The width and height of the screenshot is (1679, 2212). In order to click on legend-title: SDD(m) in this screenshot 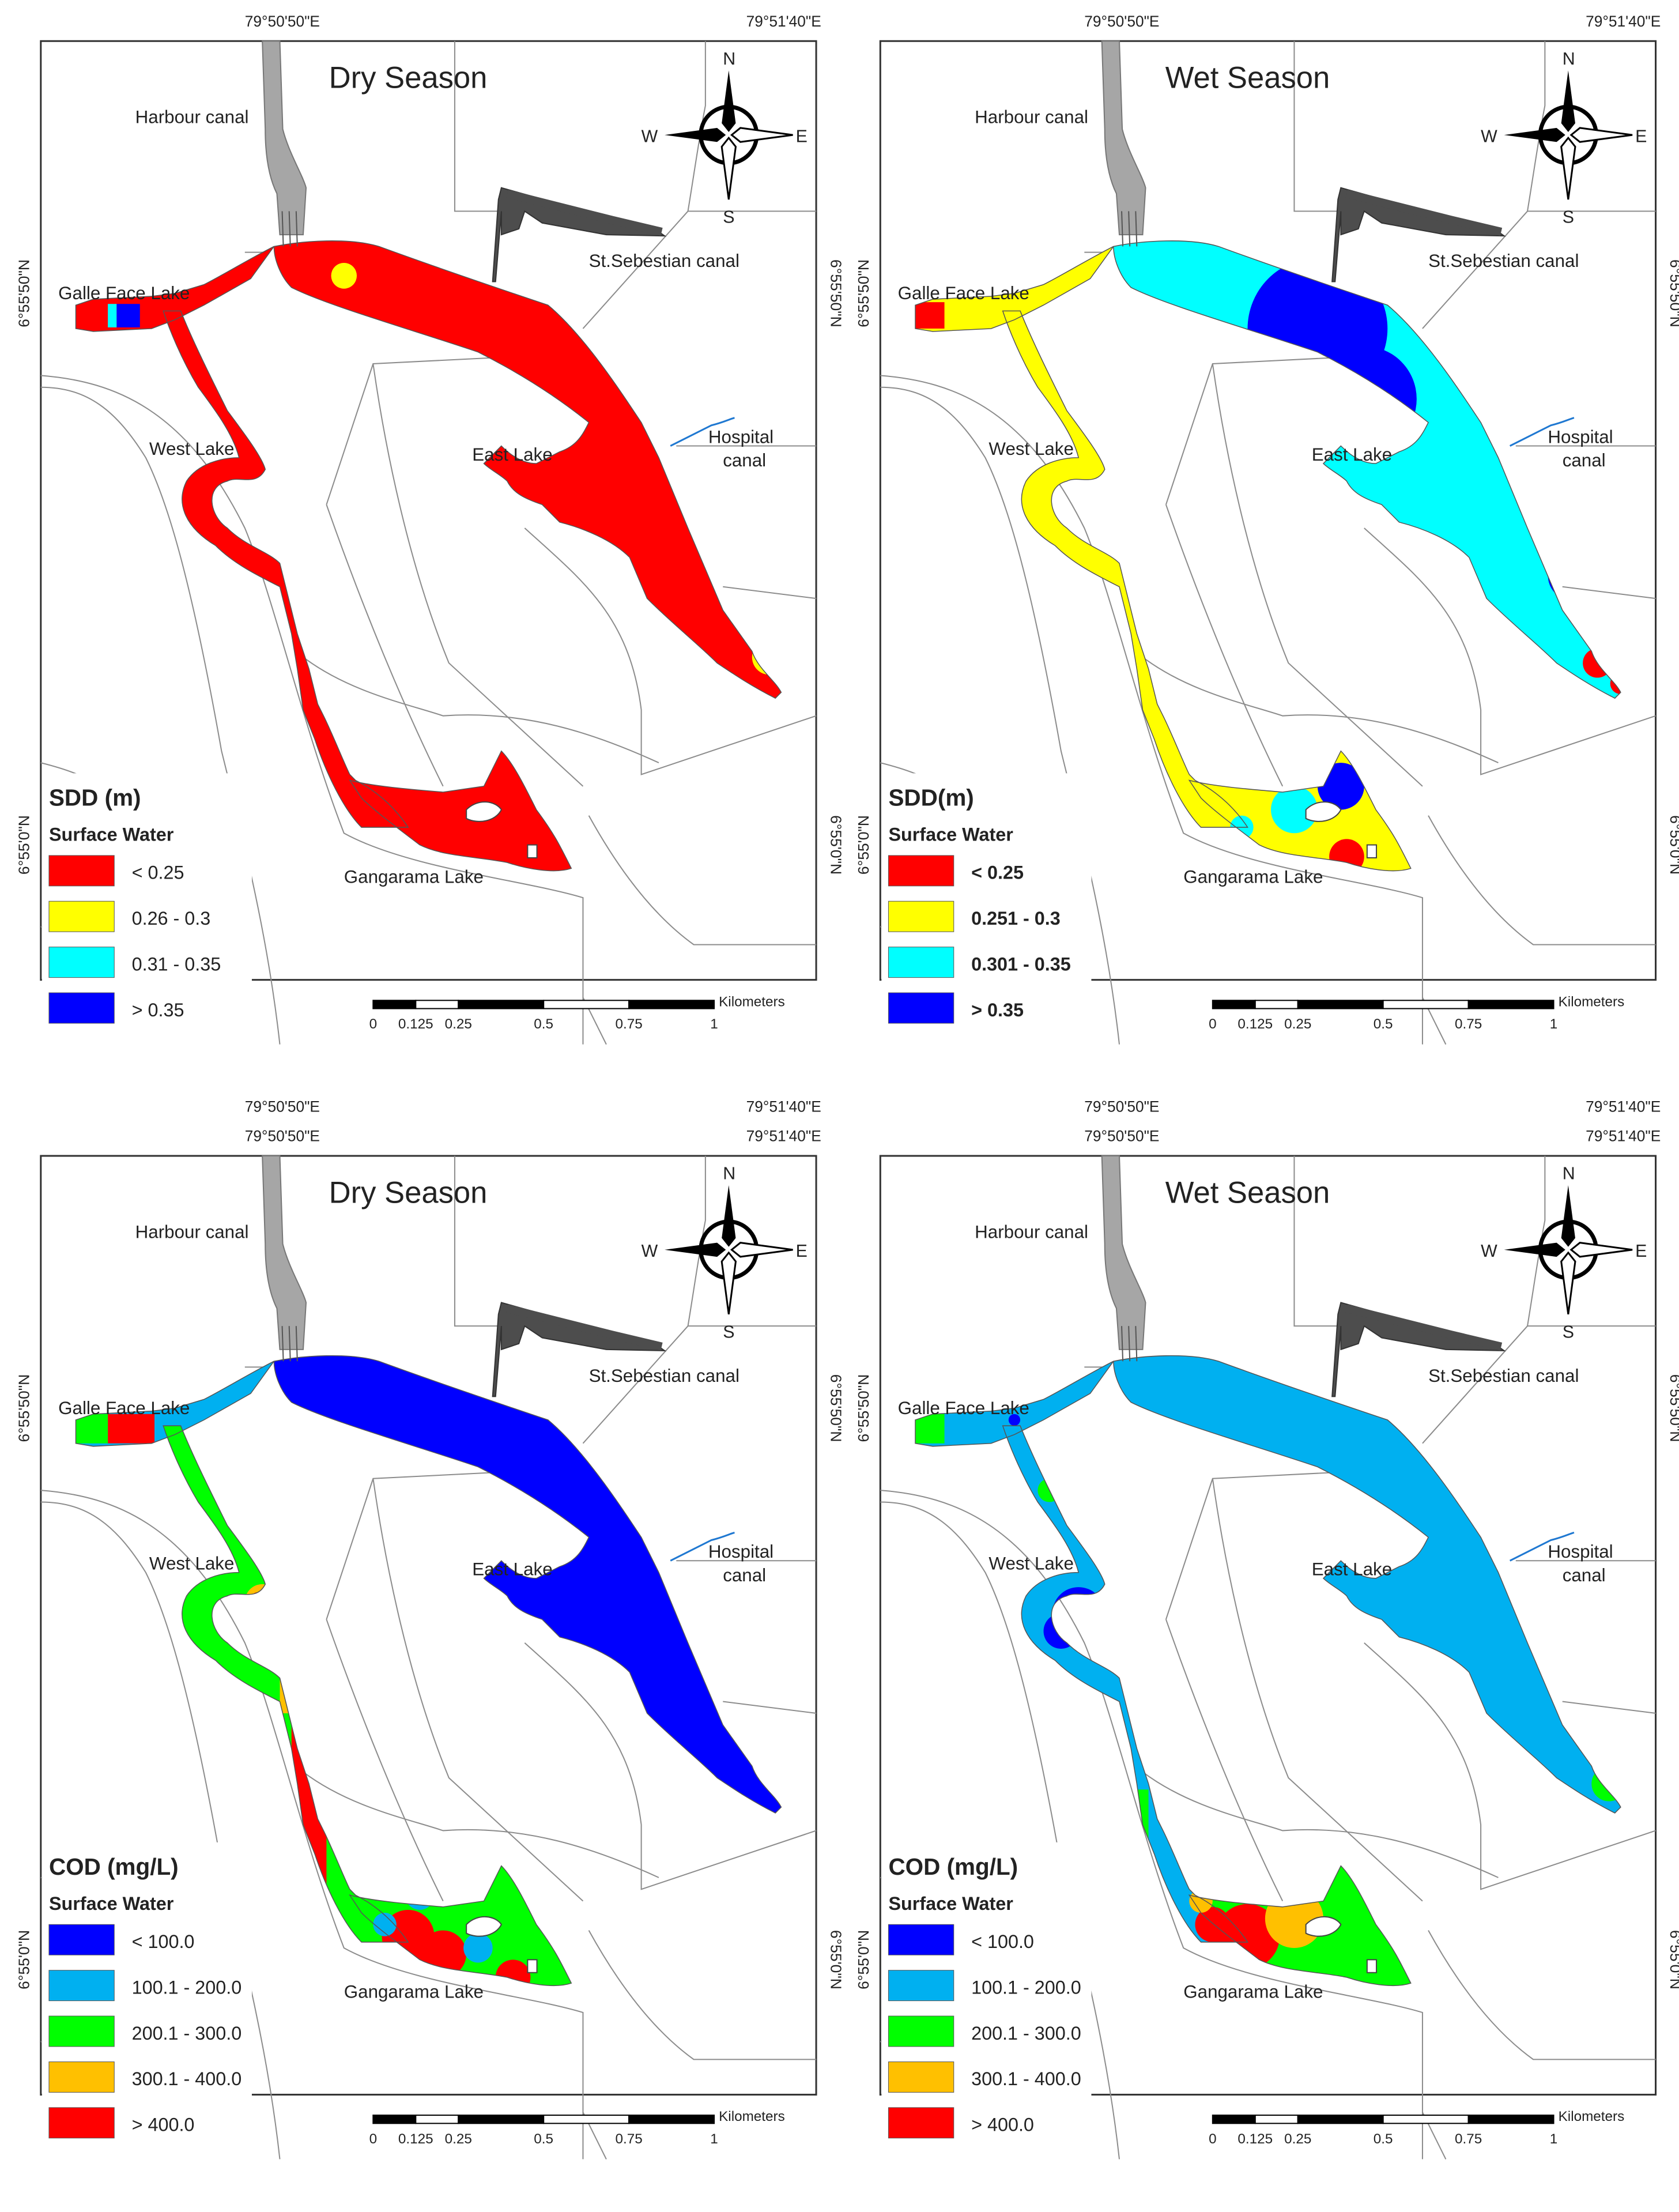, I will do `click(931, 798)`.